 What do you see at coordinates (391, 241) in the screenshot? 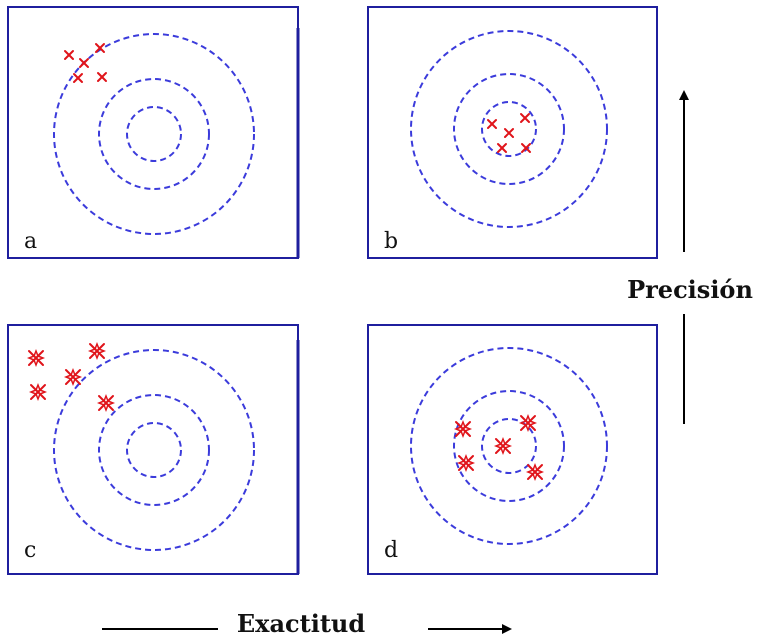
I see `panel-b-label: b` at bounding box center [391, 241].